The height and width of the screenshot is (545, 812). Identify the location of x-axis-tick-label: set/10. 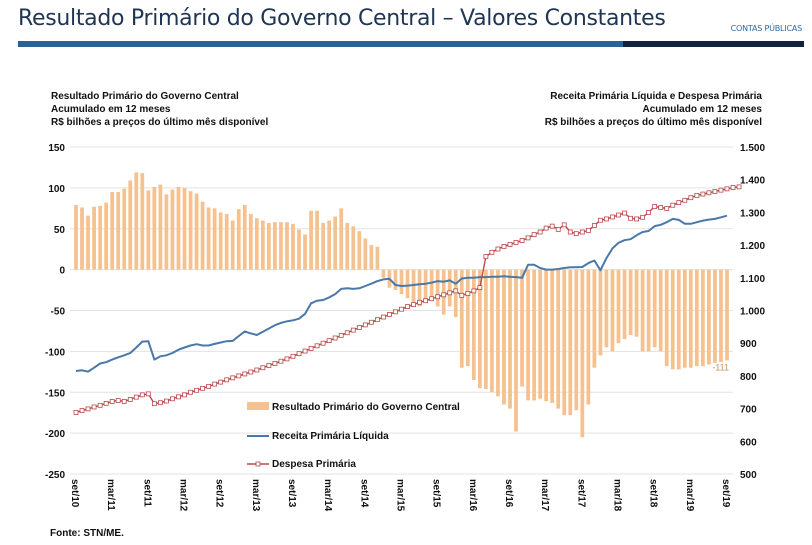
(74, 493).